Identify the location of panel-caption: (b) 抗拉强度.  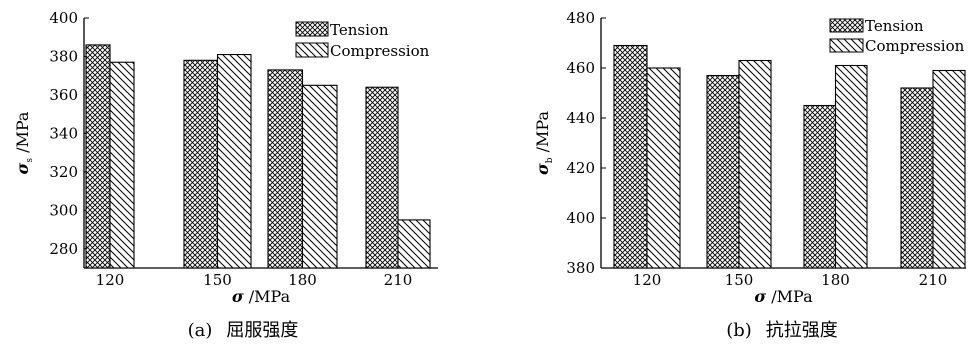
(782, 330).